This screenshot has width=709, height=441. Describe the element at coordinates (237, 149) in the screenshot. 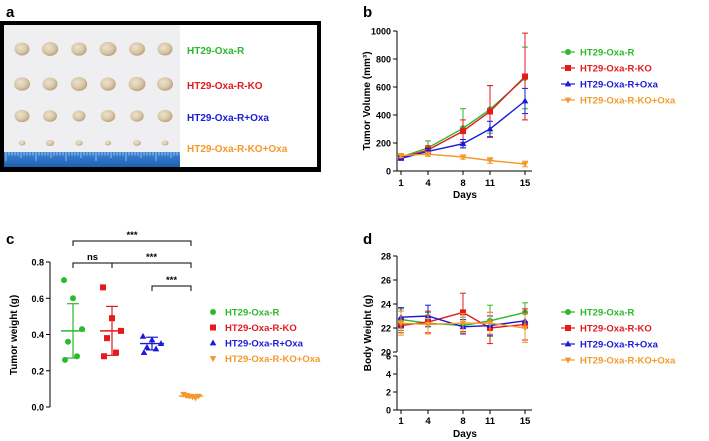

I see `photo-group-label: HT29-Oxa-R-KO+Oxa` at that location.